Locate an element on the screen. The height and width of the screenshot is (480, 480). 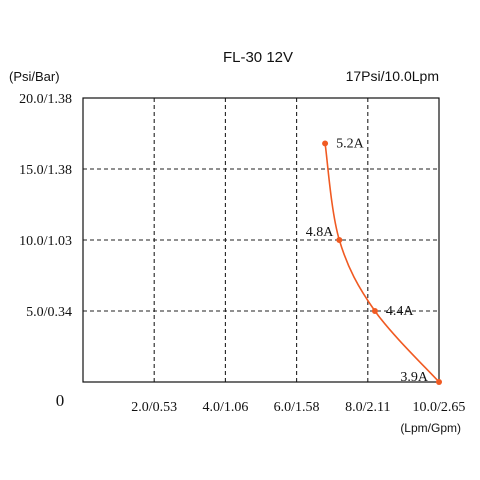
data-point-label-0: 5.2A is located at coordinates (350, 143).